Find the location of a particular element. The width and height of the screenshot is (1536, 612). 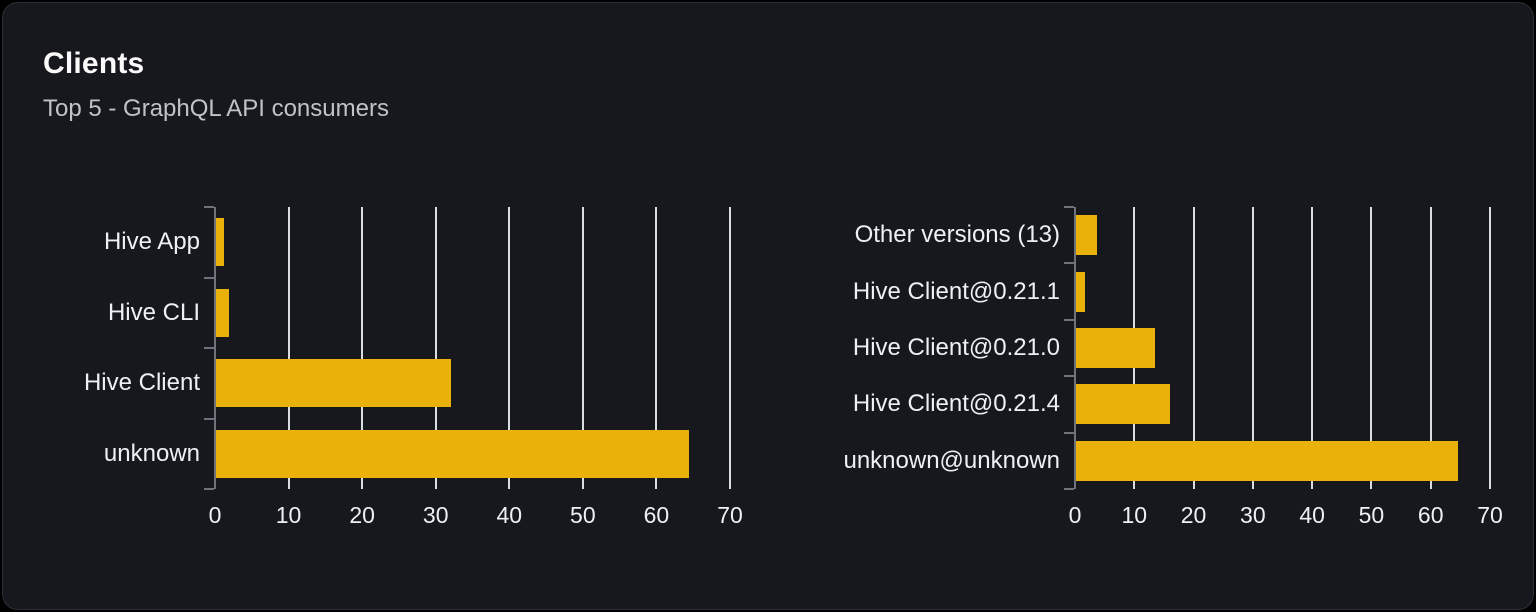

category-label: unknown is located at coordinates (151, 453).